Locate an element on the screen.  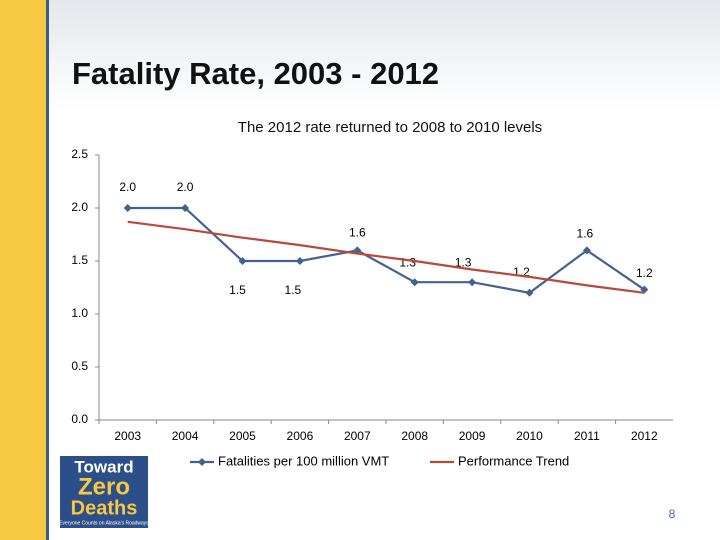
x-tick-label: 2007 is located at coordinates (357, 436).